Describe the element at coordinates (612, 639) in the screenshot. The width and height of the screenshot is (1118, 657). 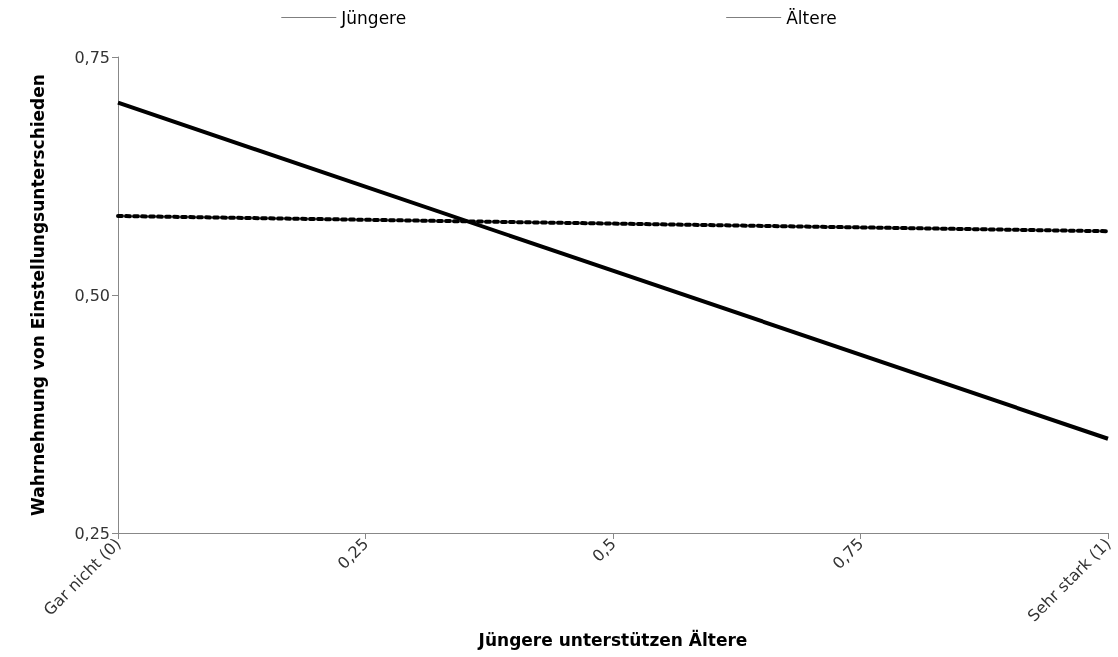
I see `x-axis-title: Jüngere unterstützen Ältere` at that location.